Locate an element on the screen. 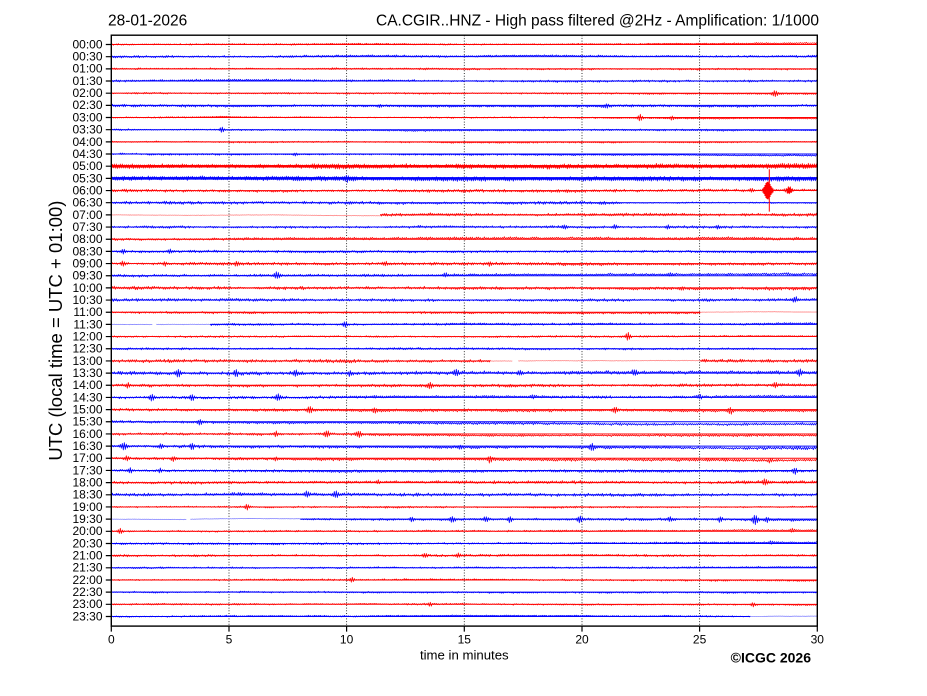 This screenshot has height=696, width=927. svg-text: 01:00 is located at coordinates (87, 69).